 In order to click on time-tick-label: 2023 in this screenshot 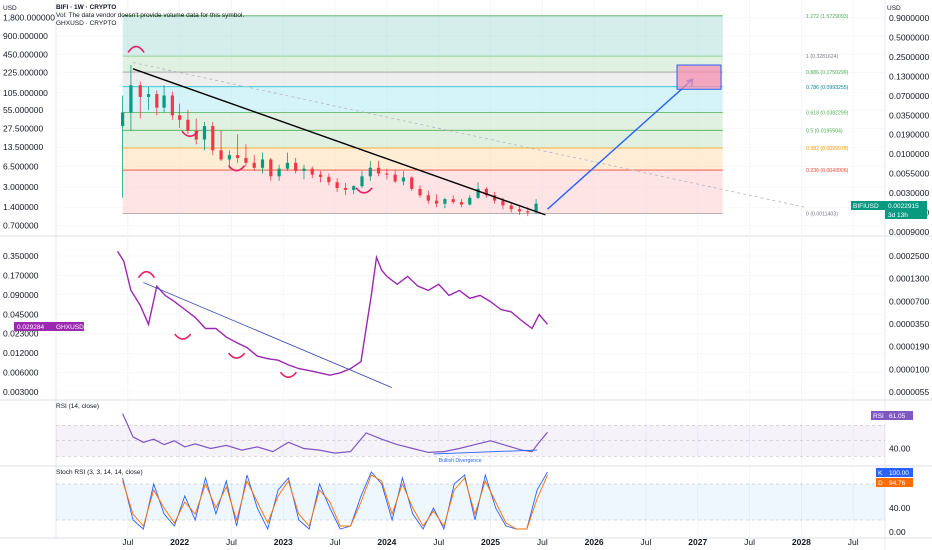, I will do `click(283, 542)`.